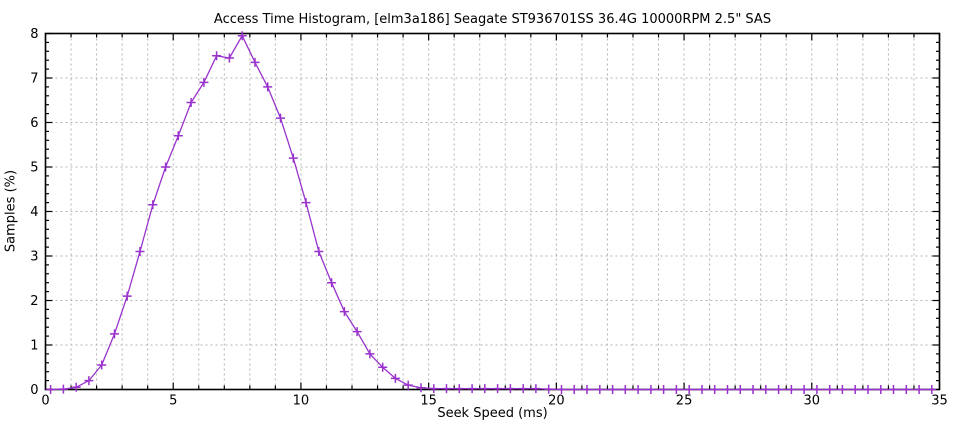 The width and height of the screenshot is (960, 432). I want to click on x-tick-label: 35, so click(939, 401).